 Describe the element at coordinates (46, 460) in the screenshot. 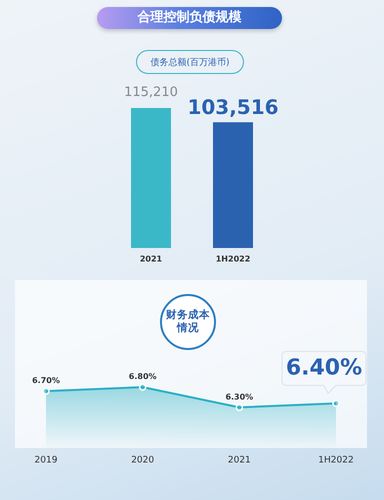

I see `x-tick-label: 2019` at that location.